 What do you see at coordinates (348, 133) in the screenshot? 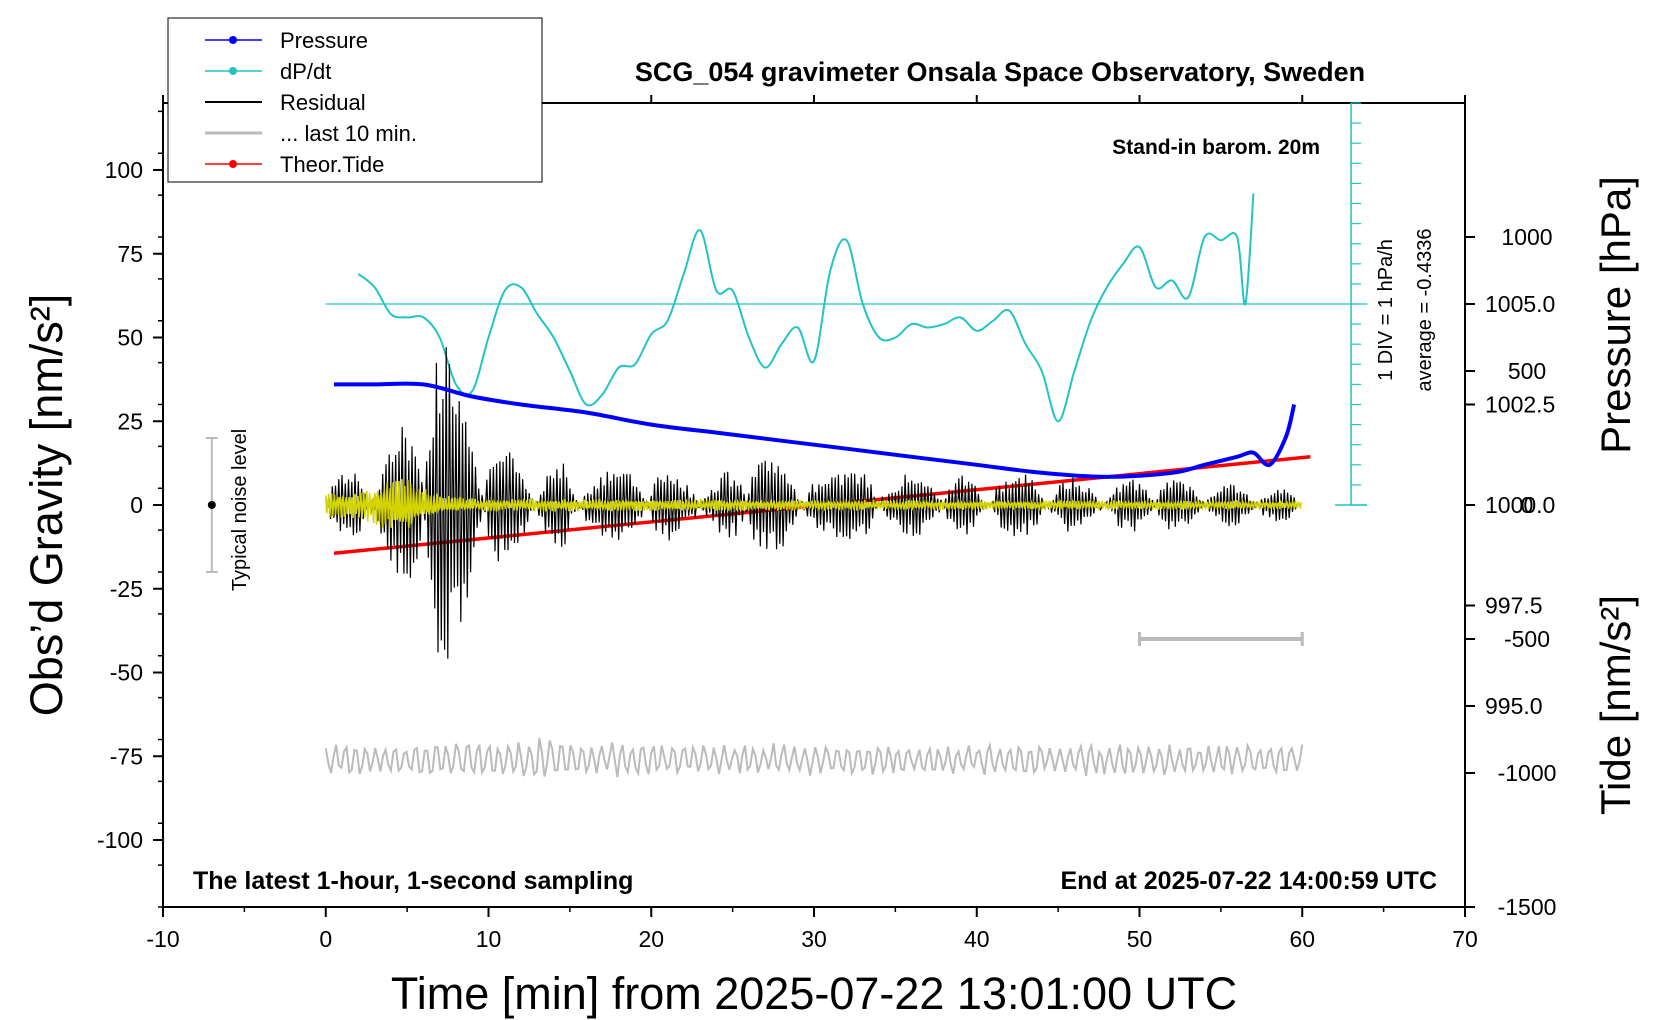
I see `legend-label-last-10-min: ... last 10 min.` at bounding box center [348, 133].